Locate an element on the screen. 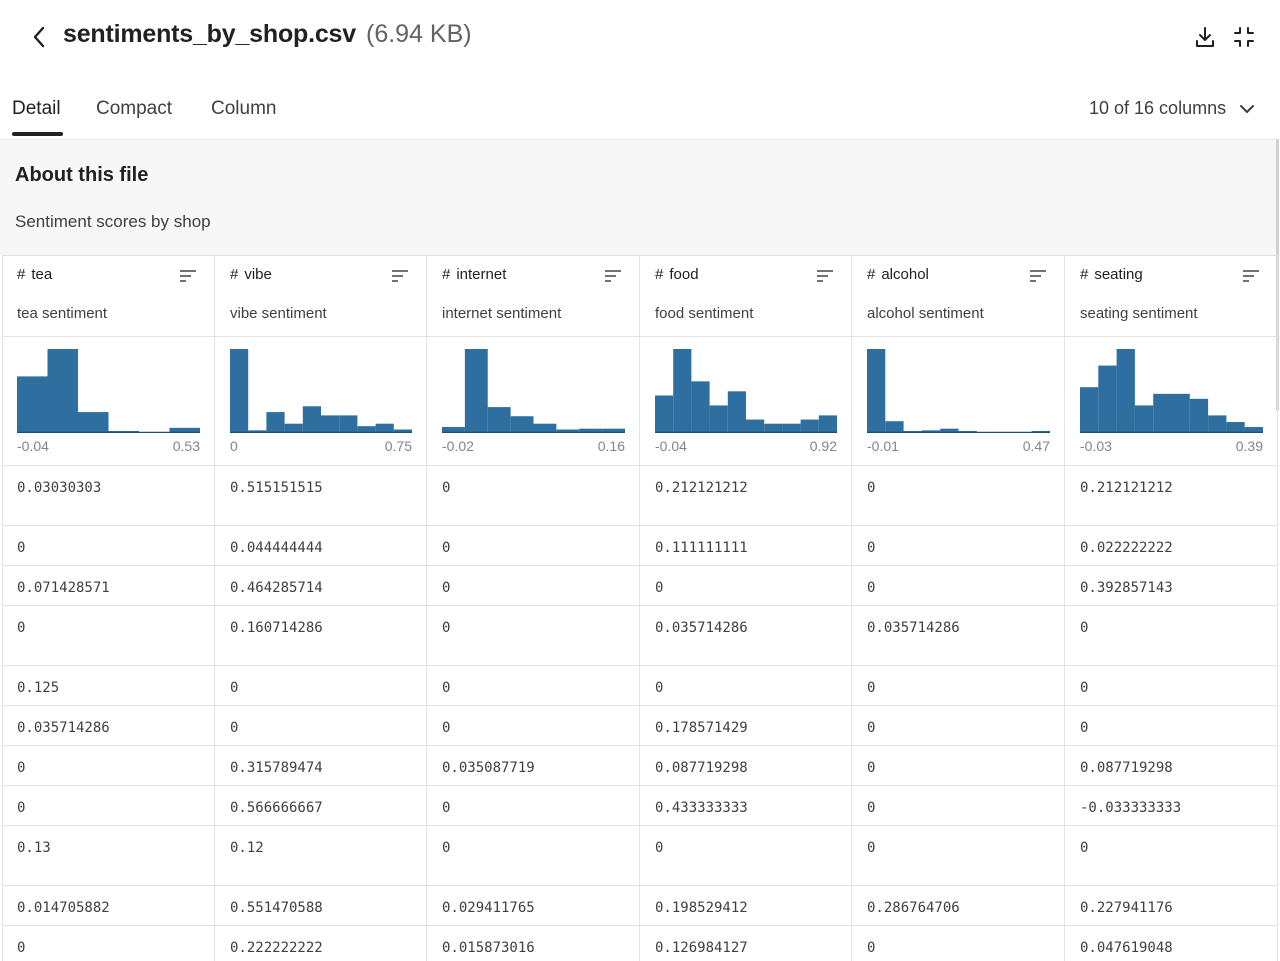 The width and height of the screenshot is (1280, 961). table-cell: 0.464285714 is located at coordinates (276, 588).